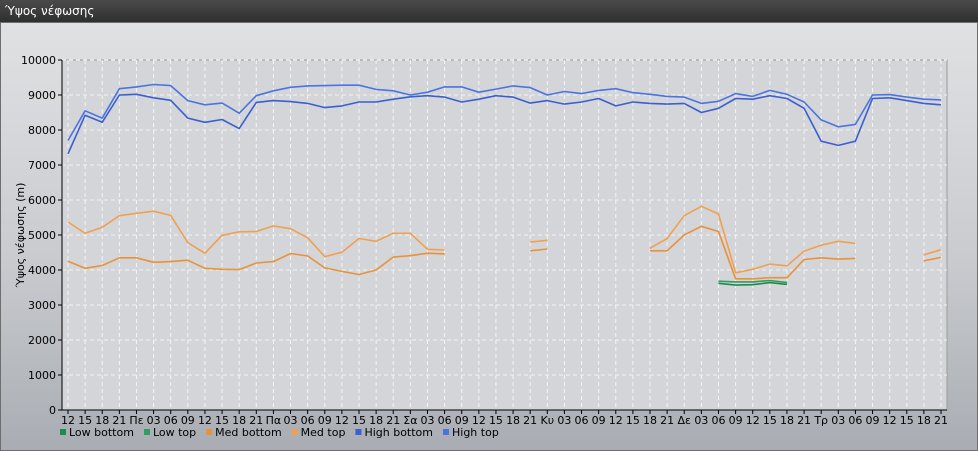 The image size is (978, 451). I want to click on legend-entry: High top, so click(475, 432).